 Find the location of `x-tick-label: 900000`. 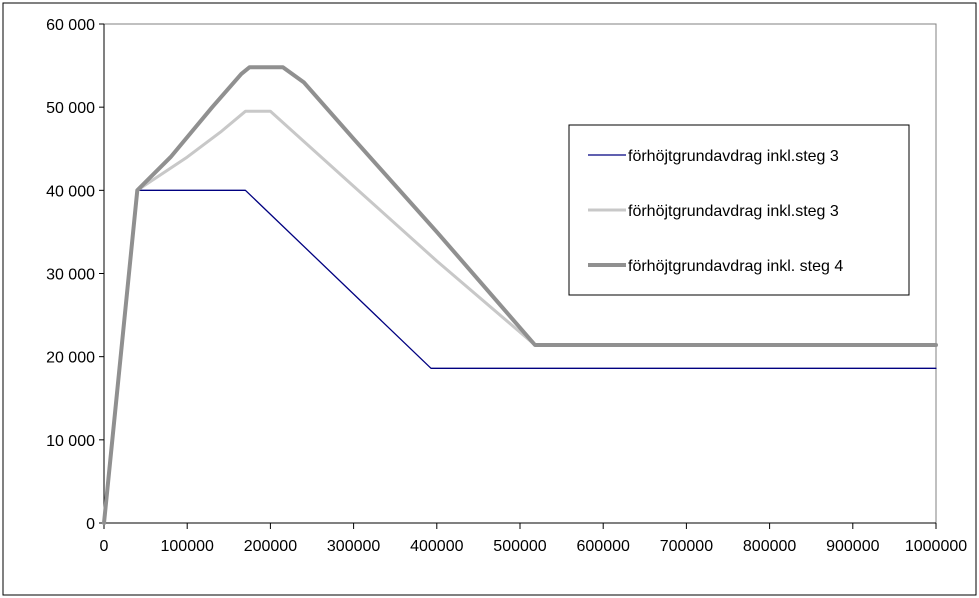

x-tick-label: 900000 is located at coordinates (852, 546).